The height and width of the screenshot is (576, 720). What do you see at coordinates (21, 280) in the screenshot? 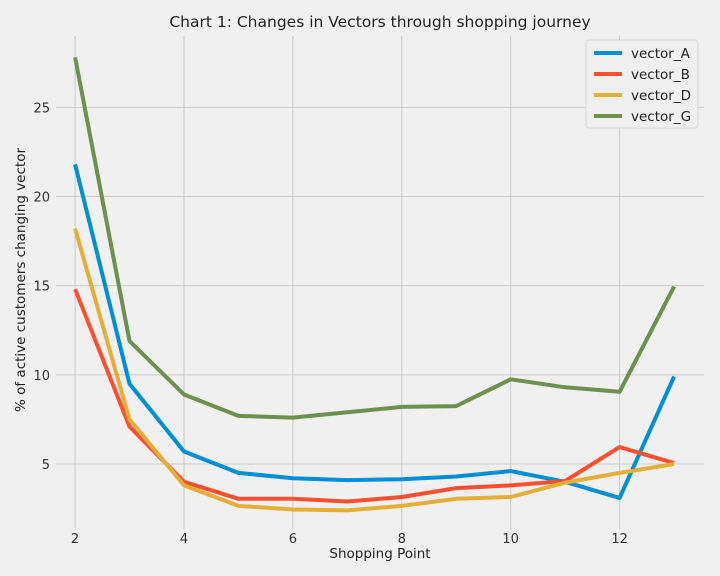
I see `y-axis-label: % of active customers changing vector` at bounding box center [21, 280].